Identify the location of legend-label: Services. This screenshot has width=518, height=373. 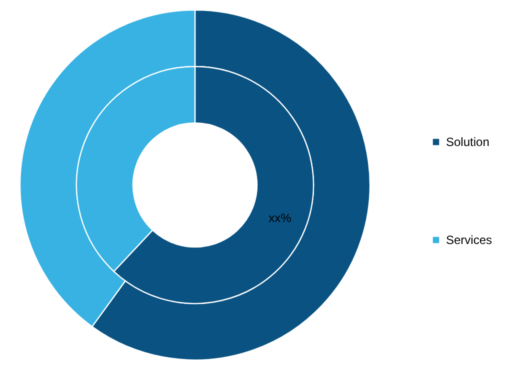
(469, 240).